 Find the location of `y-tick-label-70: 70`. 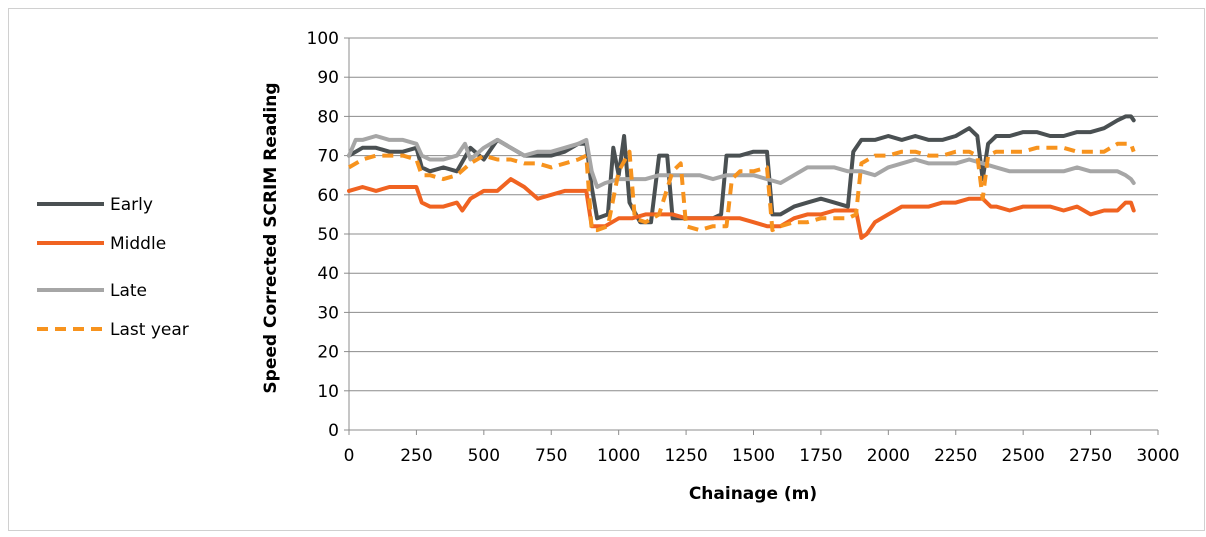

y-tick-label-70: 70 is located at coordinates (328, 157).